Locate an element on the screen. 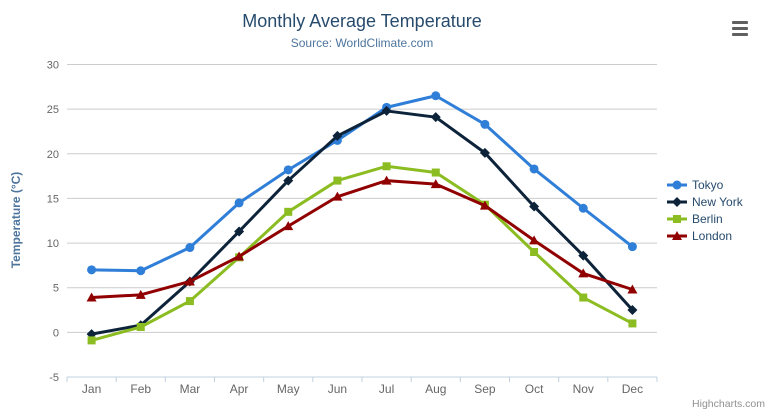 The height and width of the screenshot is (416, 769). legend-item-berlin: Berlin is located at coordinates (704, 218).